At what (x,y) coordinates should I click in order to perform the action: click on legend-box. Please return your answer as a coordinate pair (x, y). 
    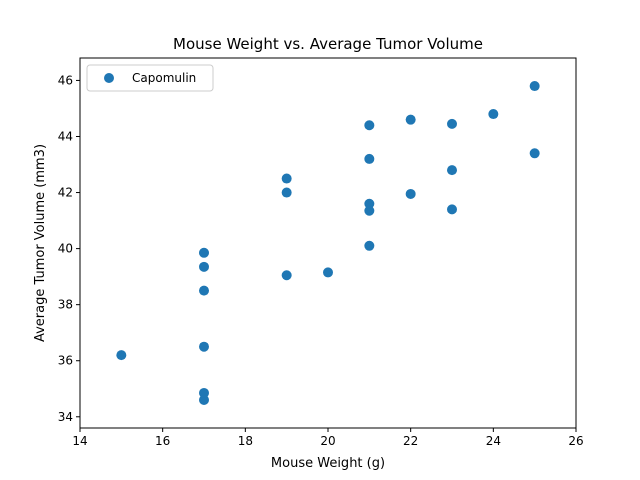
    Looking at the image, I should click on (150, 78).